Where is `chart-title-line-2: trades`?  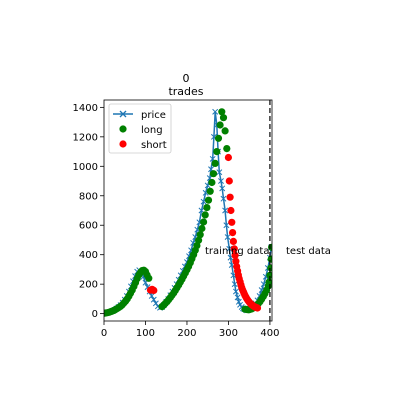 chart-title-line-2: trades is located at coordinates (185, 91).